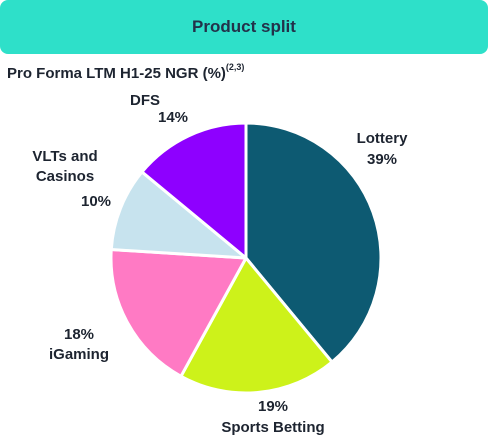 The width and height of the screenshot is (488, 445). What do you see at coordinates (173, 117) in the screenshot?
I see `label-dfs-value: 14%` at bounding box center [173, 117].